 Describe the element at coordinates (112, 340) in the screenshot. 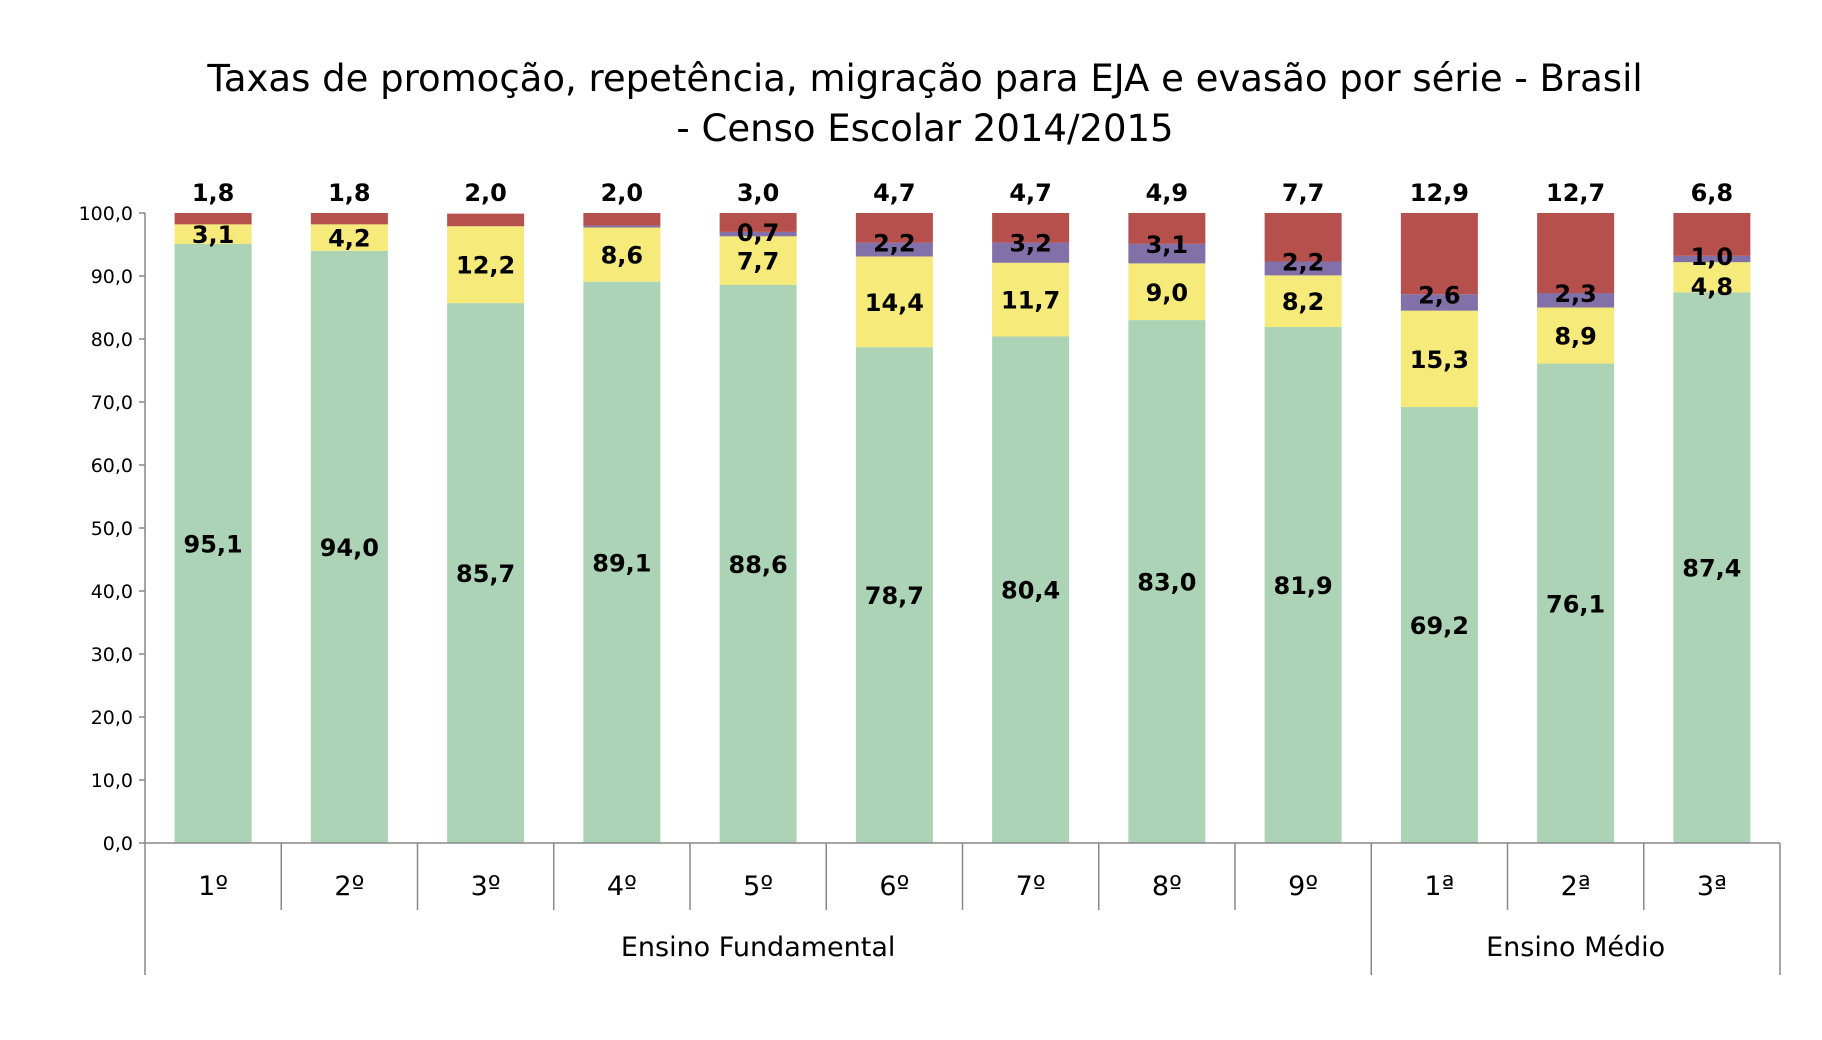

I see `y-tick-label: 80,0` at that location.